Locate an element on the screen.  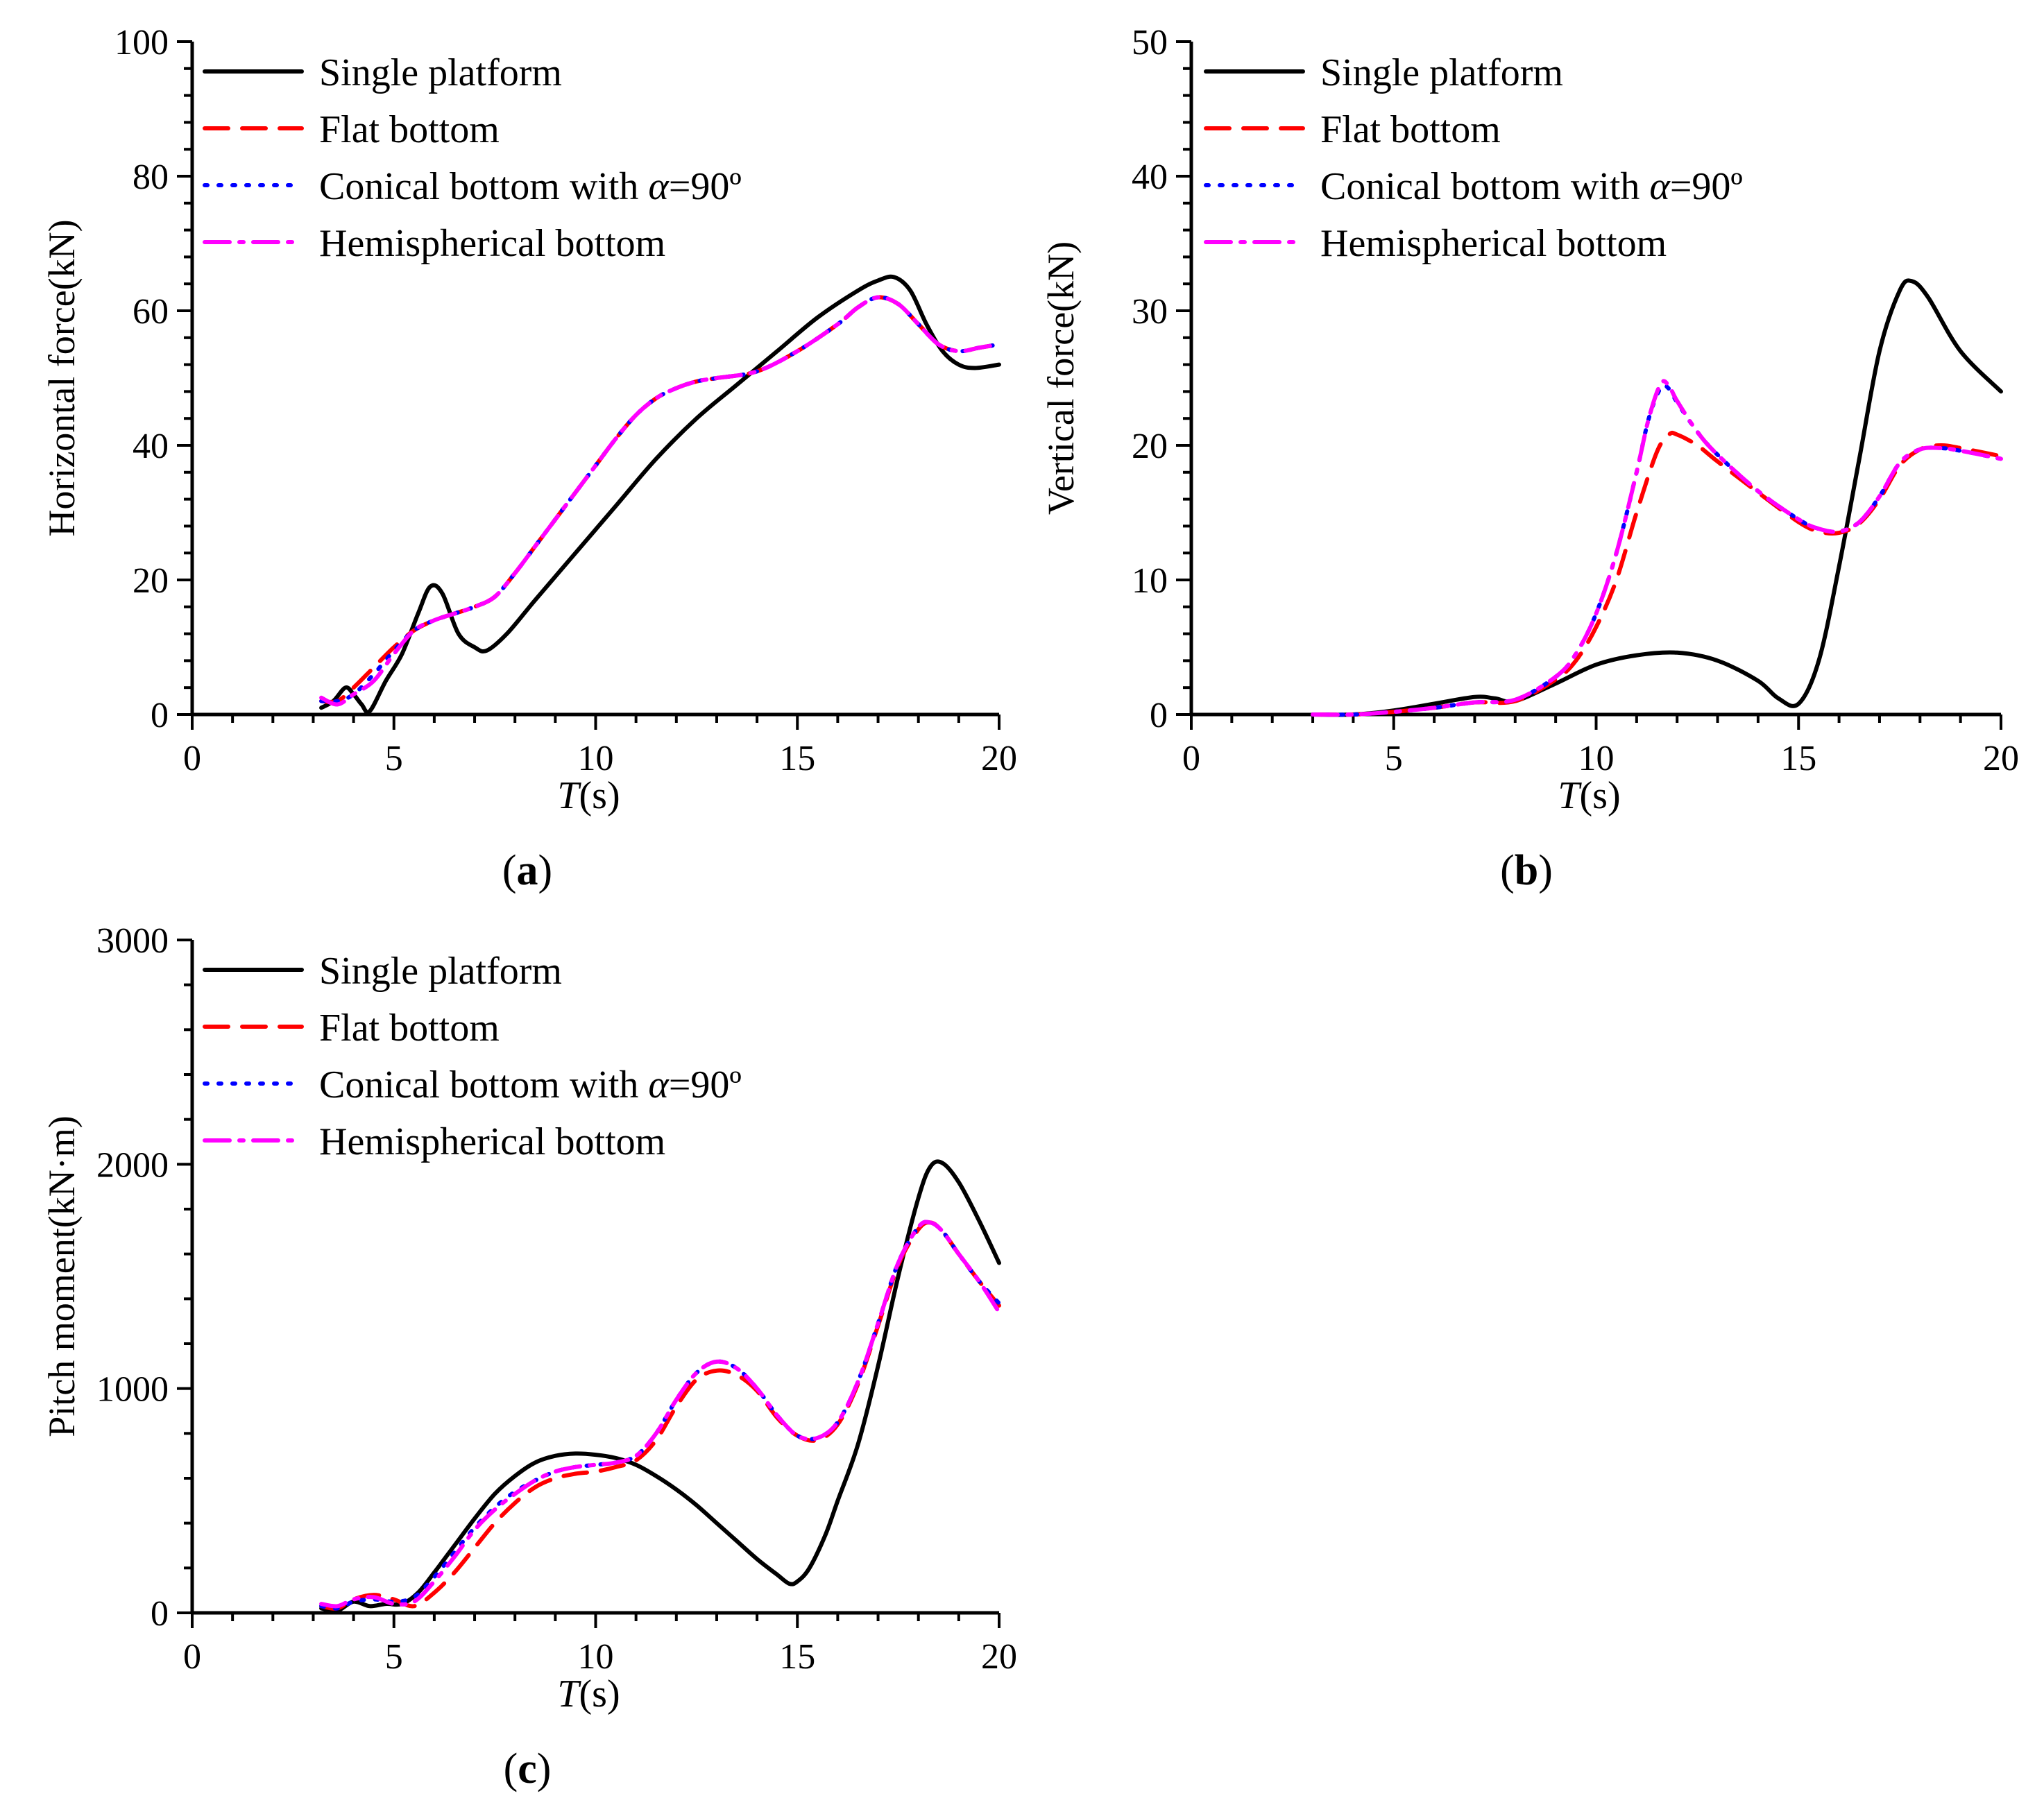
y-tick-label: 3000 is located at coordinates (132, 941).